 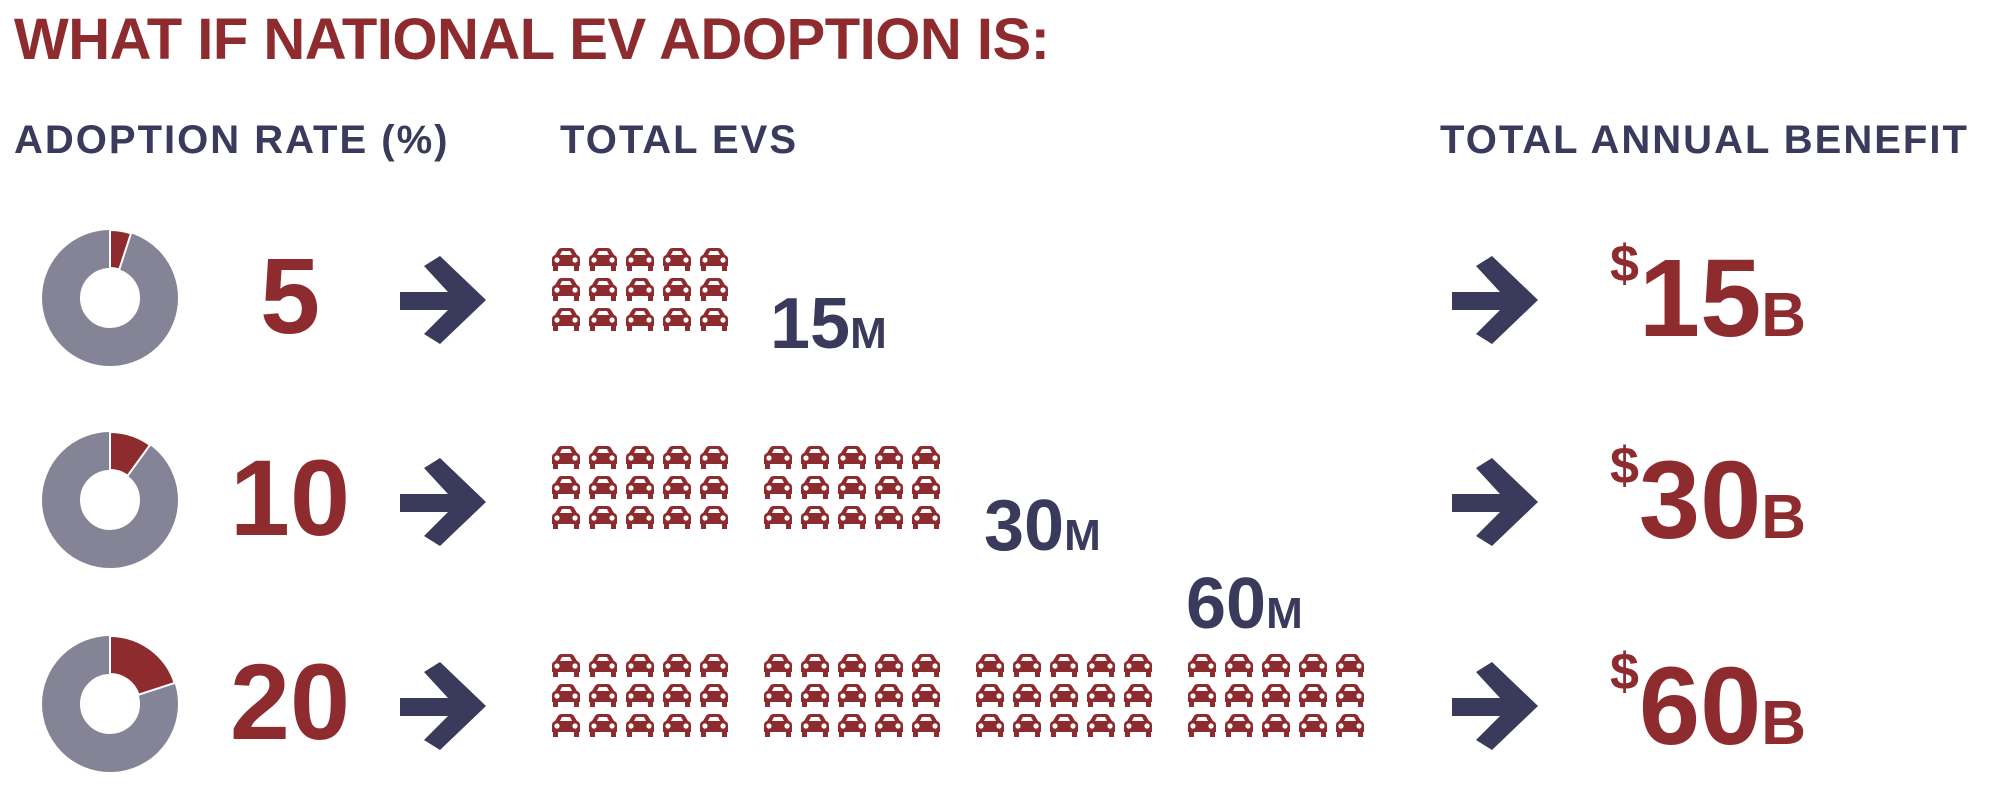 I want to click on page-title: WHAT IF NATIONAL EV ADOPTION IS:, so click(x=532, y=39).